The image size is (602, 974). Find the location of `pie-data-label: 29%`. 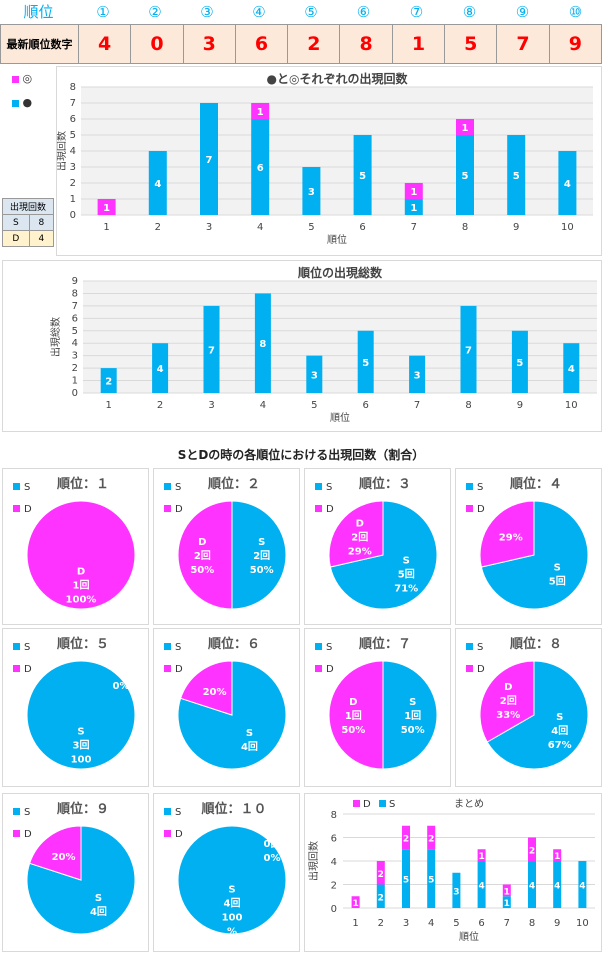

pie-data-label: 29% is located at coordinates (511, 537).